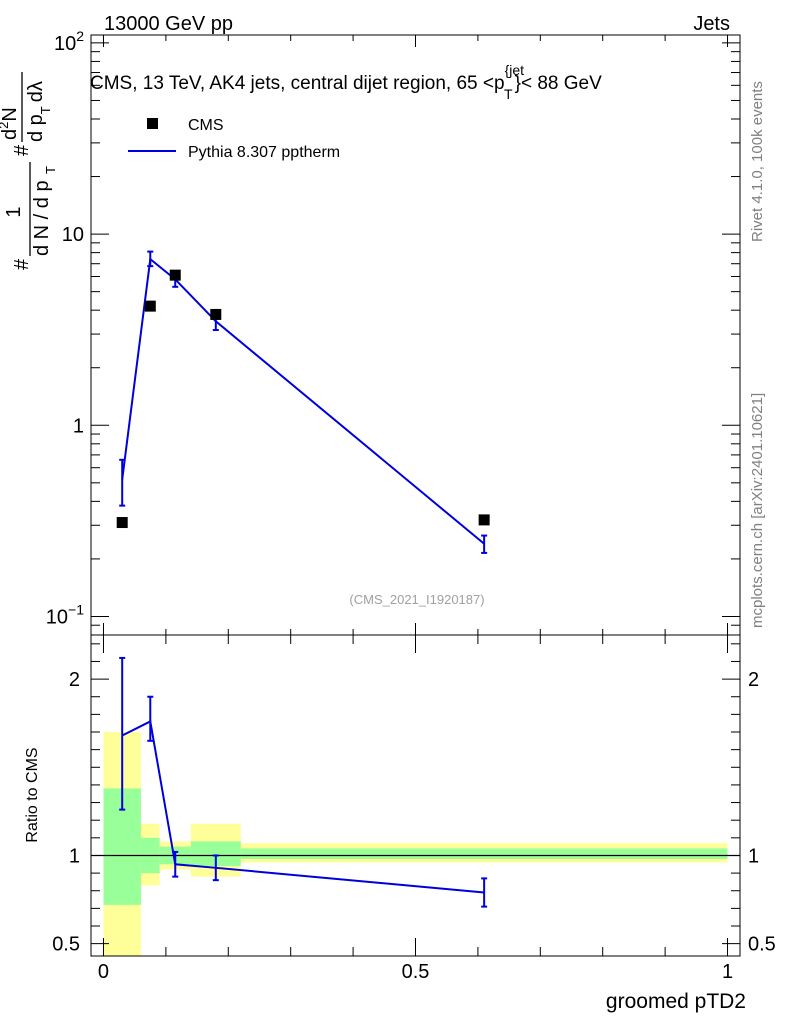 This screenshot has width=786, height=1024. What do you see at coordinates (757, 510) in the screenshot?
I see `mcplots-label: mcplots.cern.ch [arXiv:2401.10621]` at bounding box center [757, 510].